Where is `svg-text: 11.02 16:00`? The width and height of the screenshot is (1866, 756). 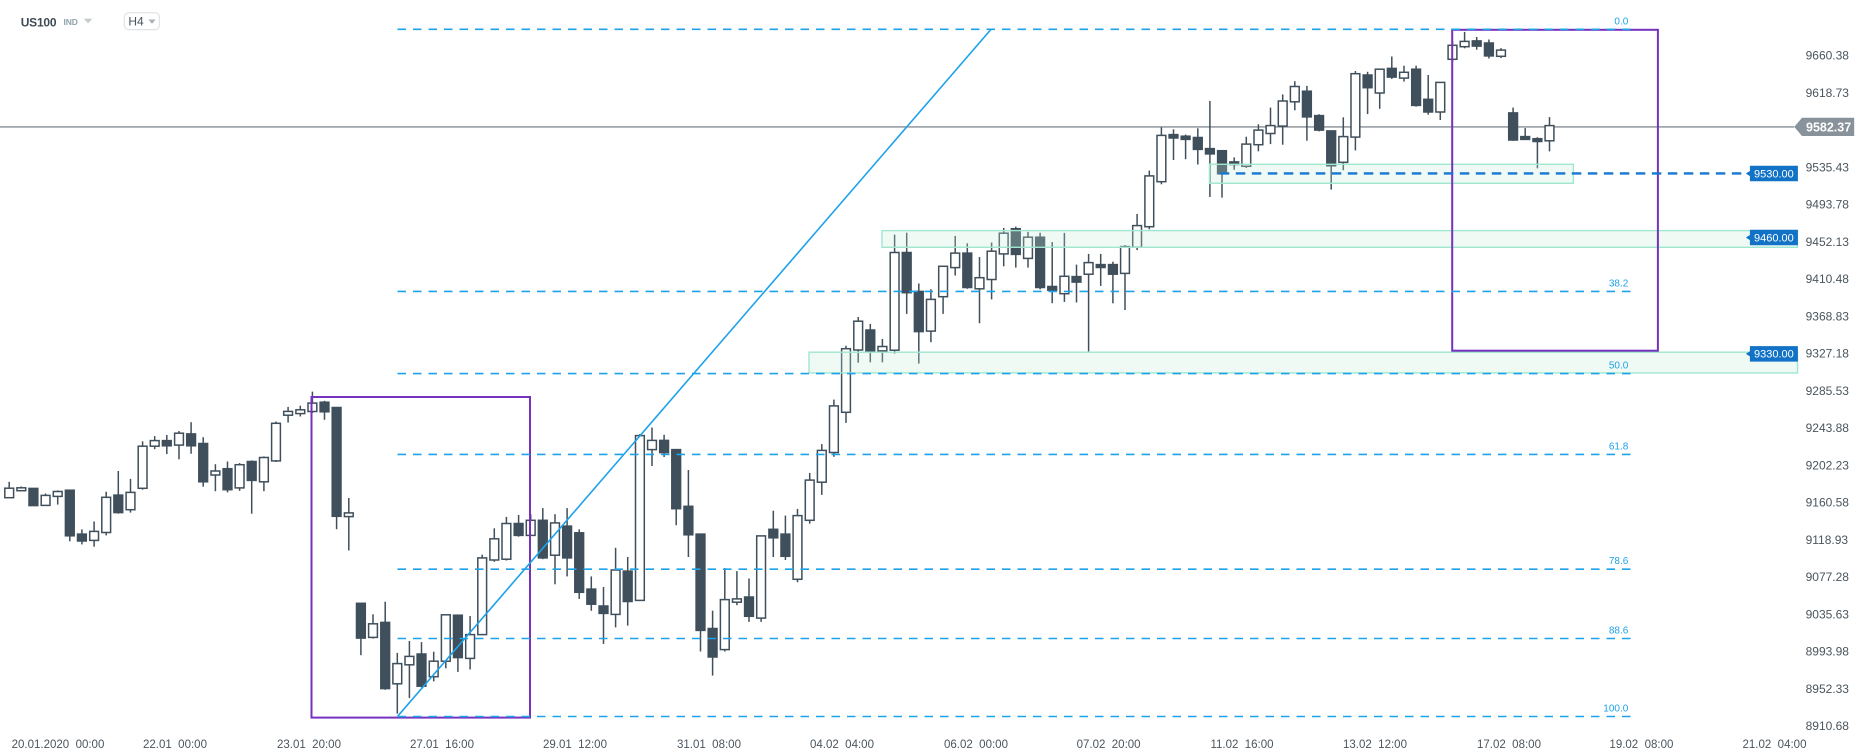
svg-text: 11.02 16:00 is located at coordinates (1241, 745).